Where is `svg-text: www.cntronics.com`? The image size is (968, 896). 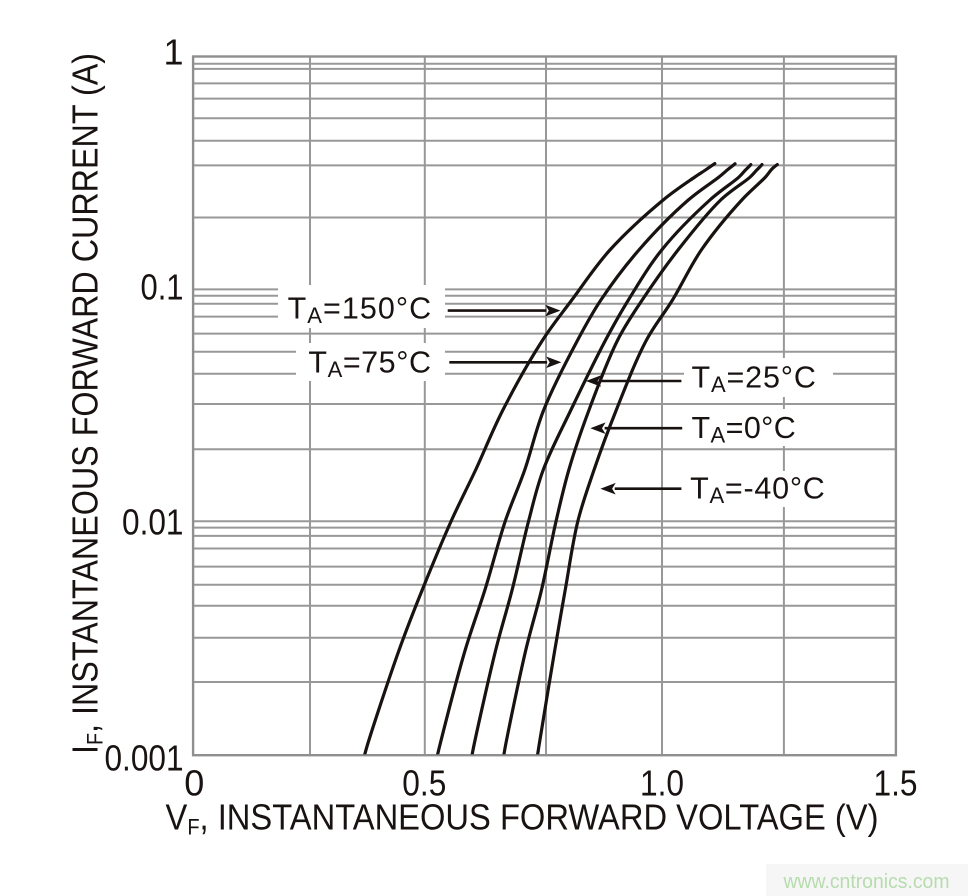
svg-text: www.cntronics.com is located at coordinates (866, 881).